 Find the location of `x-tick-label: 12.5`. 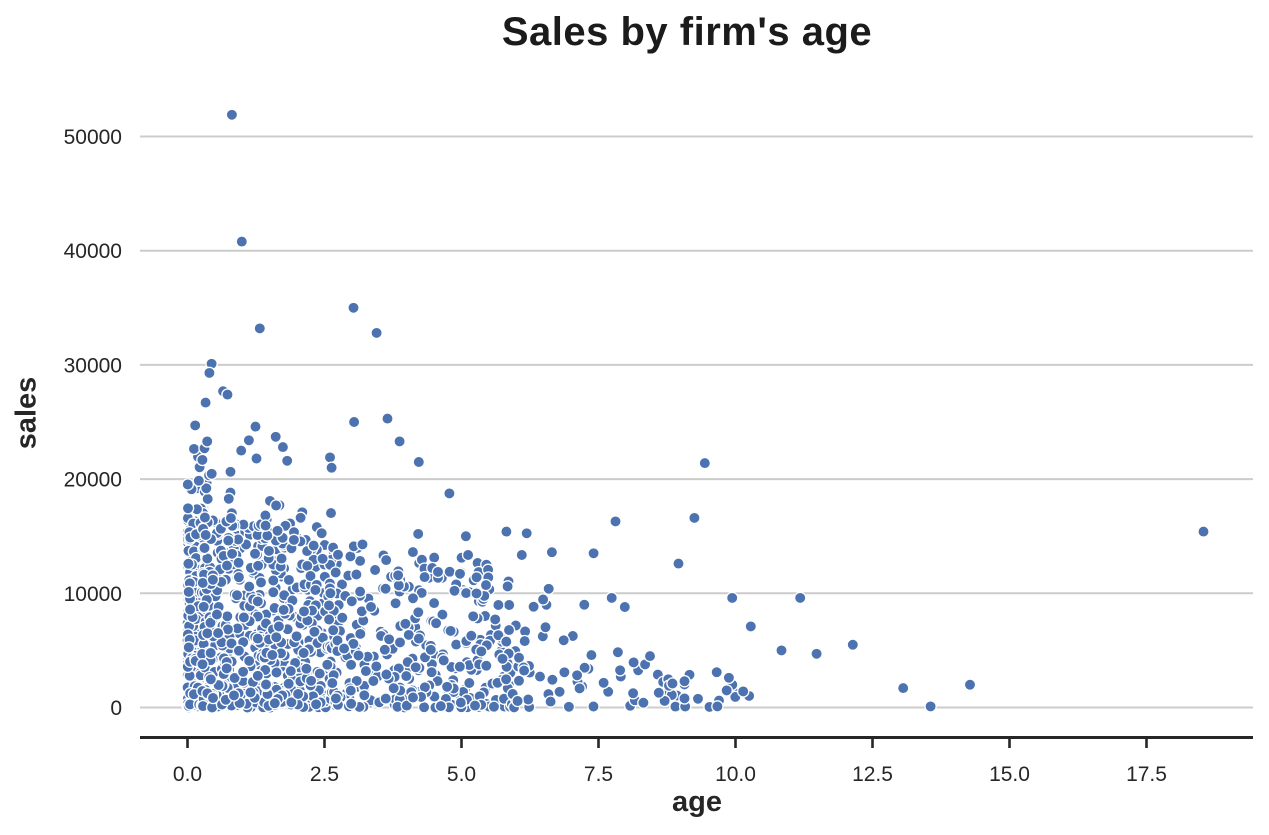

x-tick-label: 12.5 is located at coordinates (872, 774).